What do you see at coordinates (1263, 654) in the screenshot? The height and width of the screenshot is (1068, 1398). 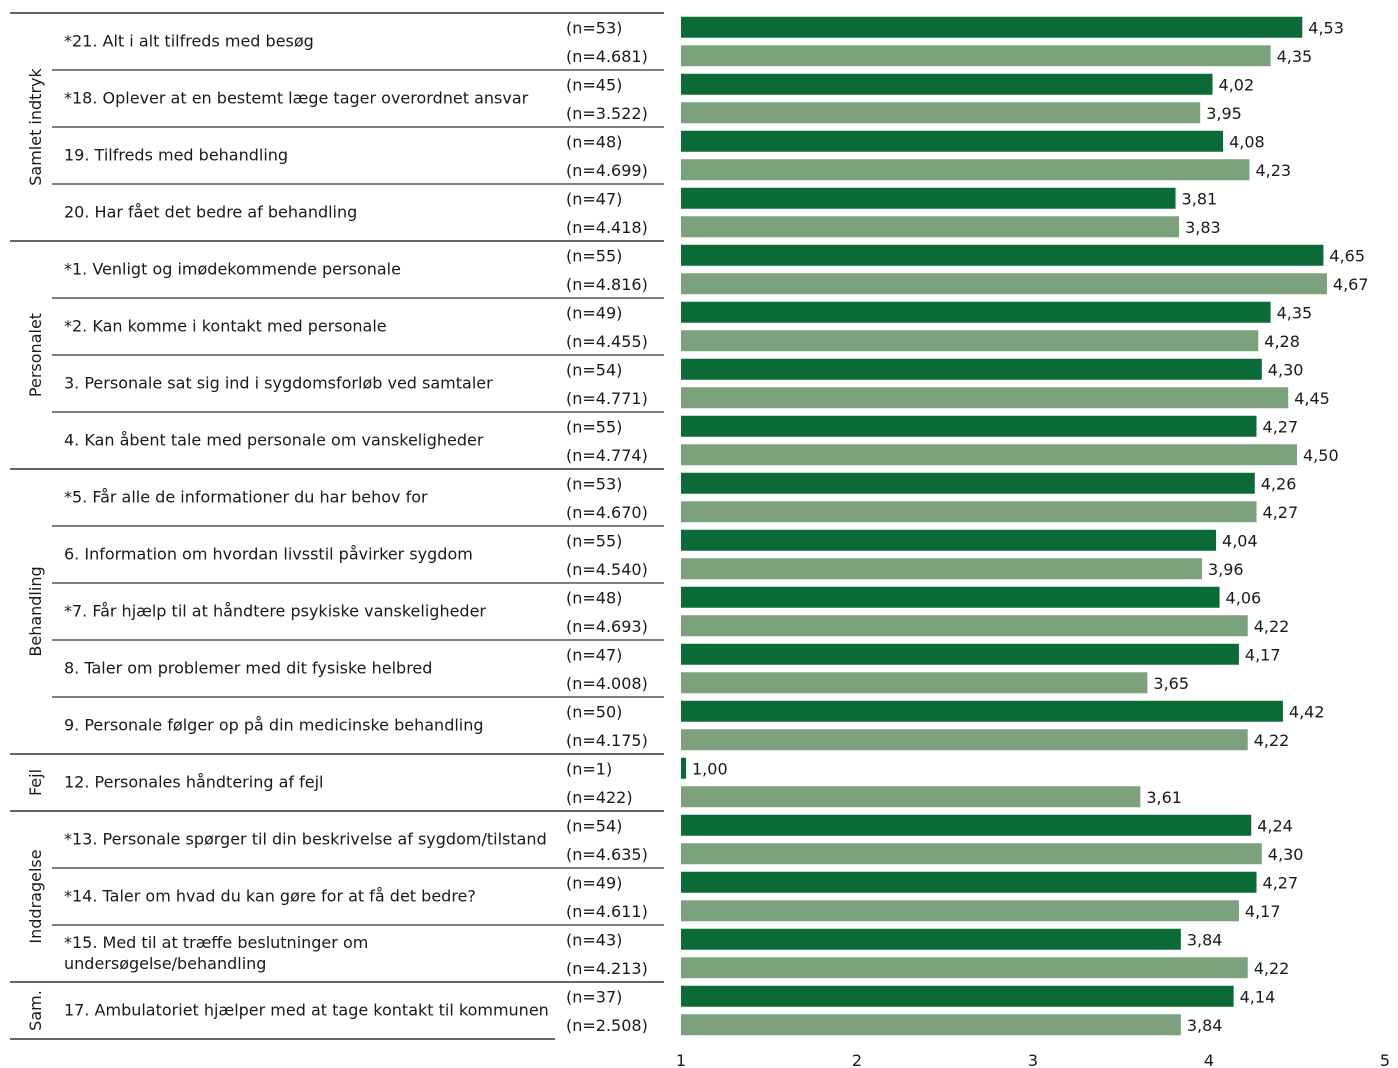 I see `bar-value-label: 4,17` at bounding box center [1263, 654].